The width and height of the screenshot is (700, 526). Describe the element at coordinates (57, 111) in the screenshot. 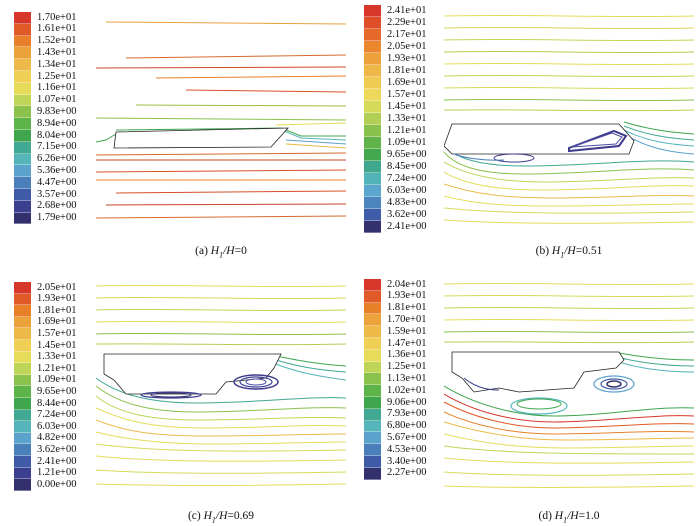

I see `legend-label: 9.83e+00` at that location.